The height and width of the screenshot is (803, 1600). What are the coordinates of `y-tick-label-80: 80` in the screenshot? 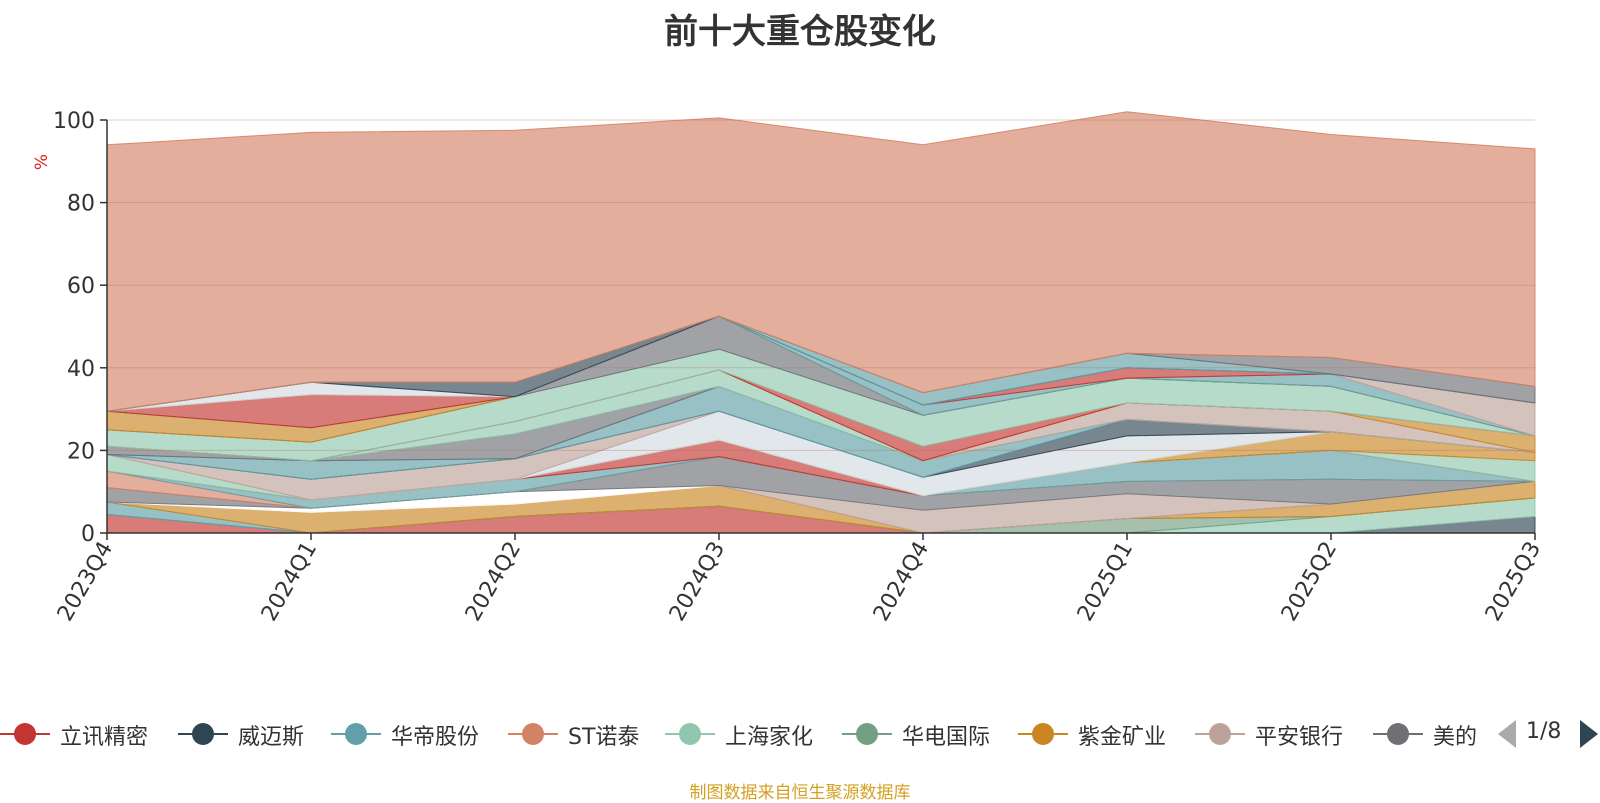 It's located at (81, 204).